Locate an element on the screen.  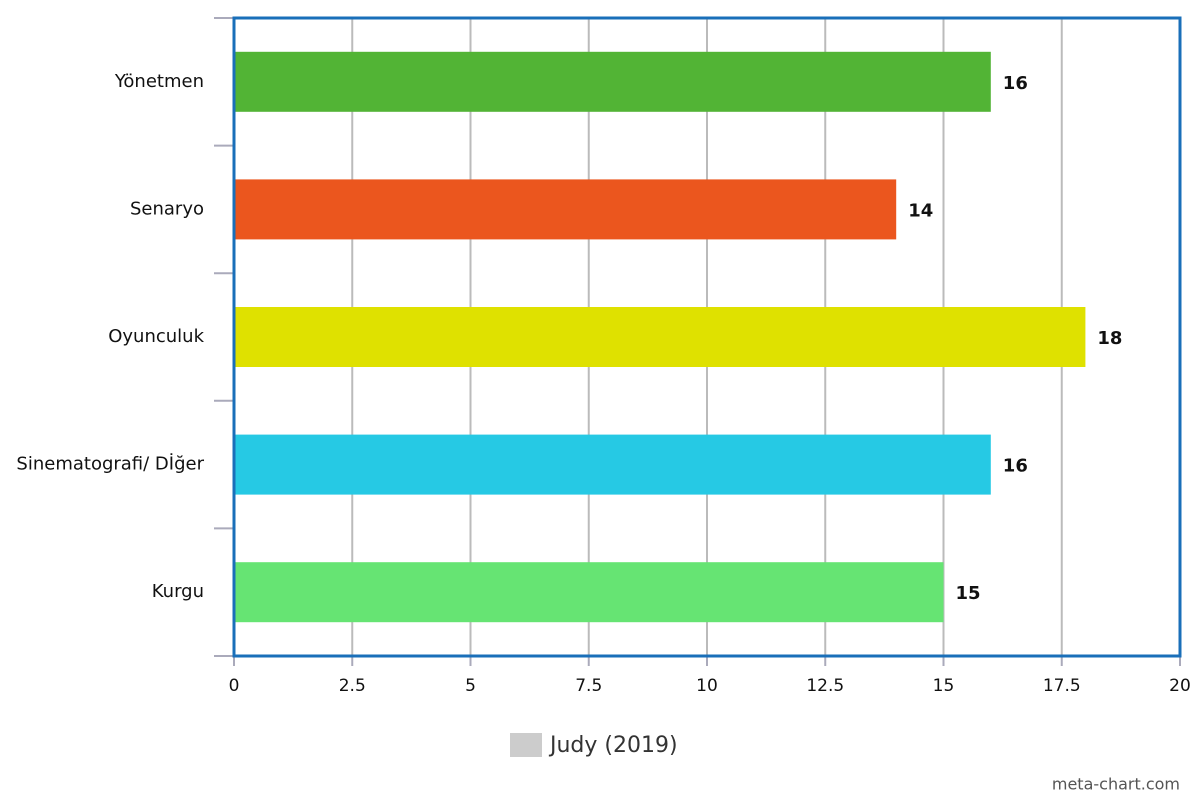
value-label: 18 is located at coordinates (1109, 338).